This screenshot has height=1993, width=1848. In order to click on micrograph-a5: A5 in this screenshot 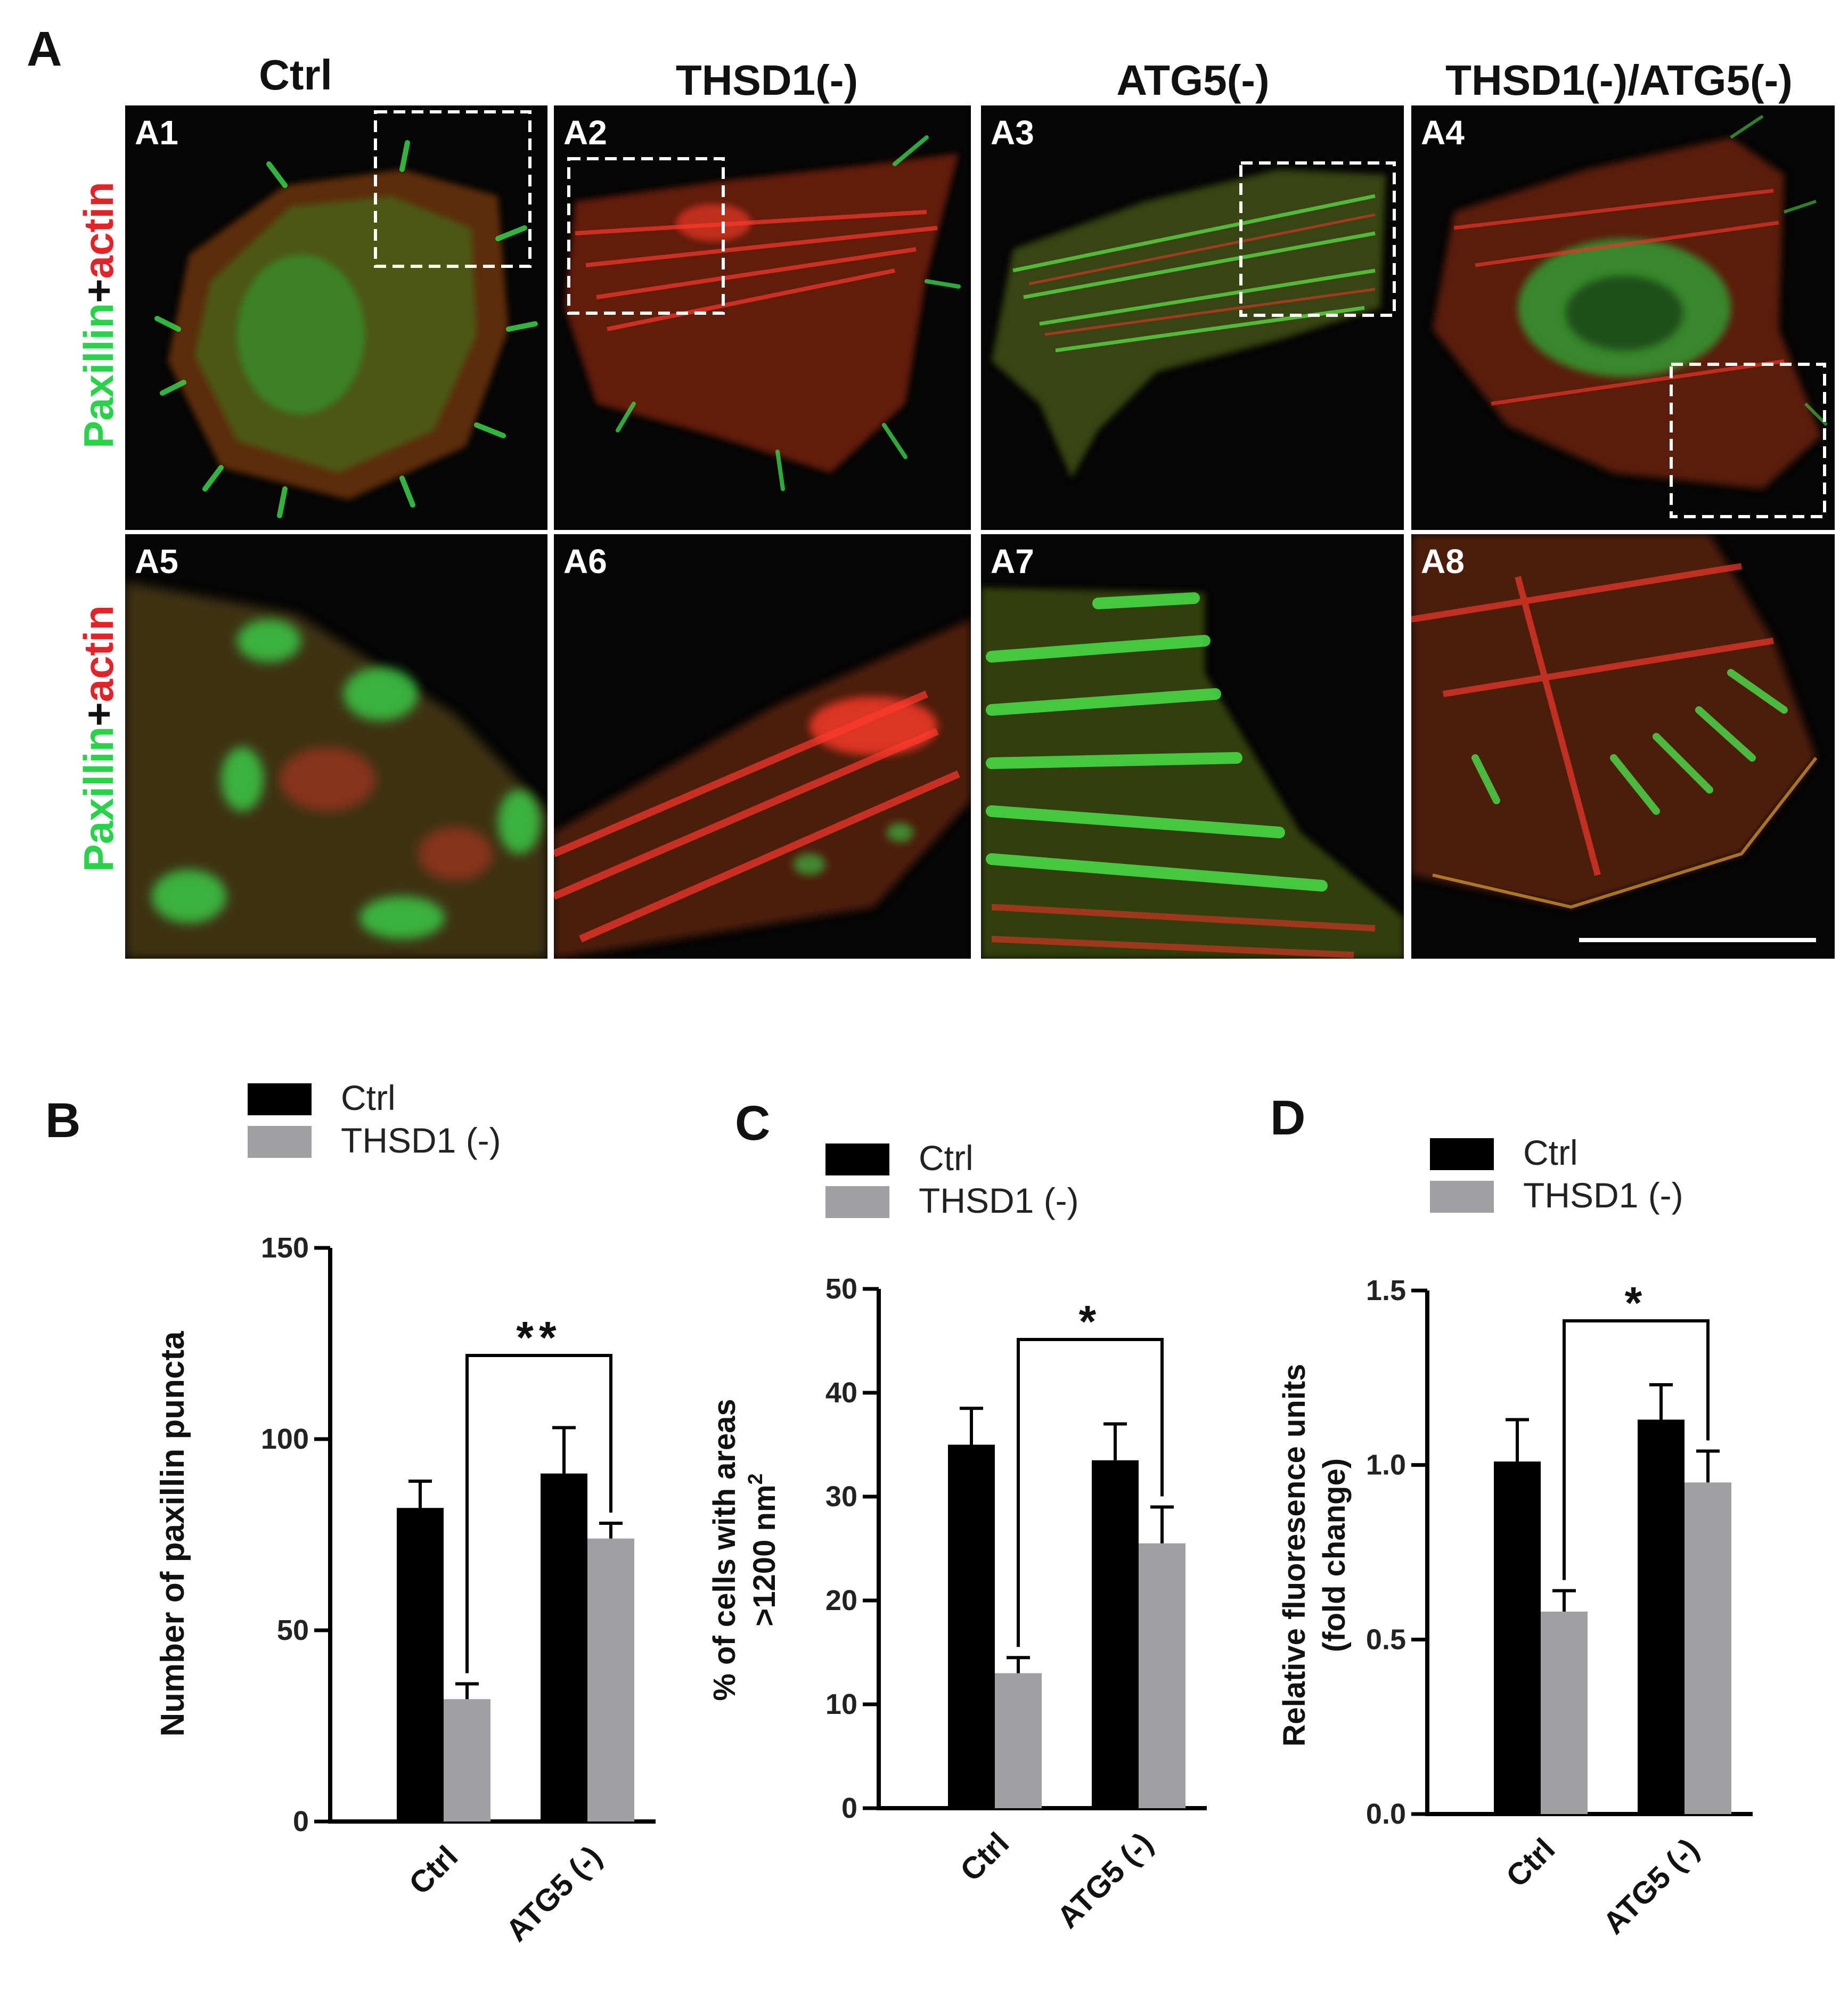, I will do `click(336, 747)`.